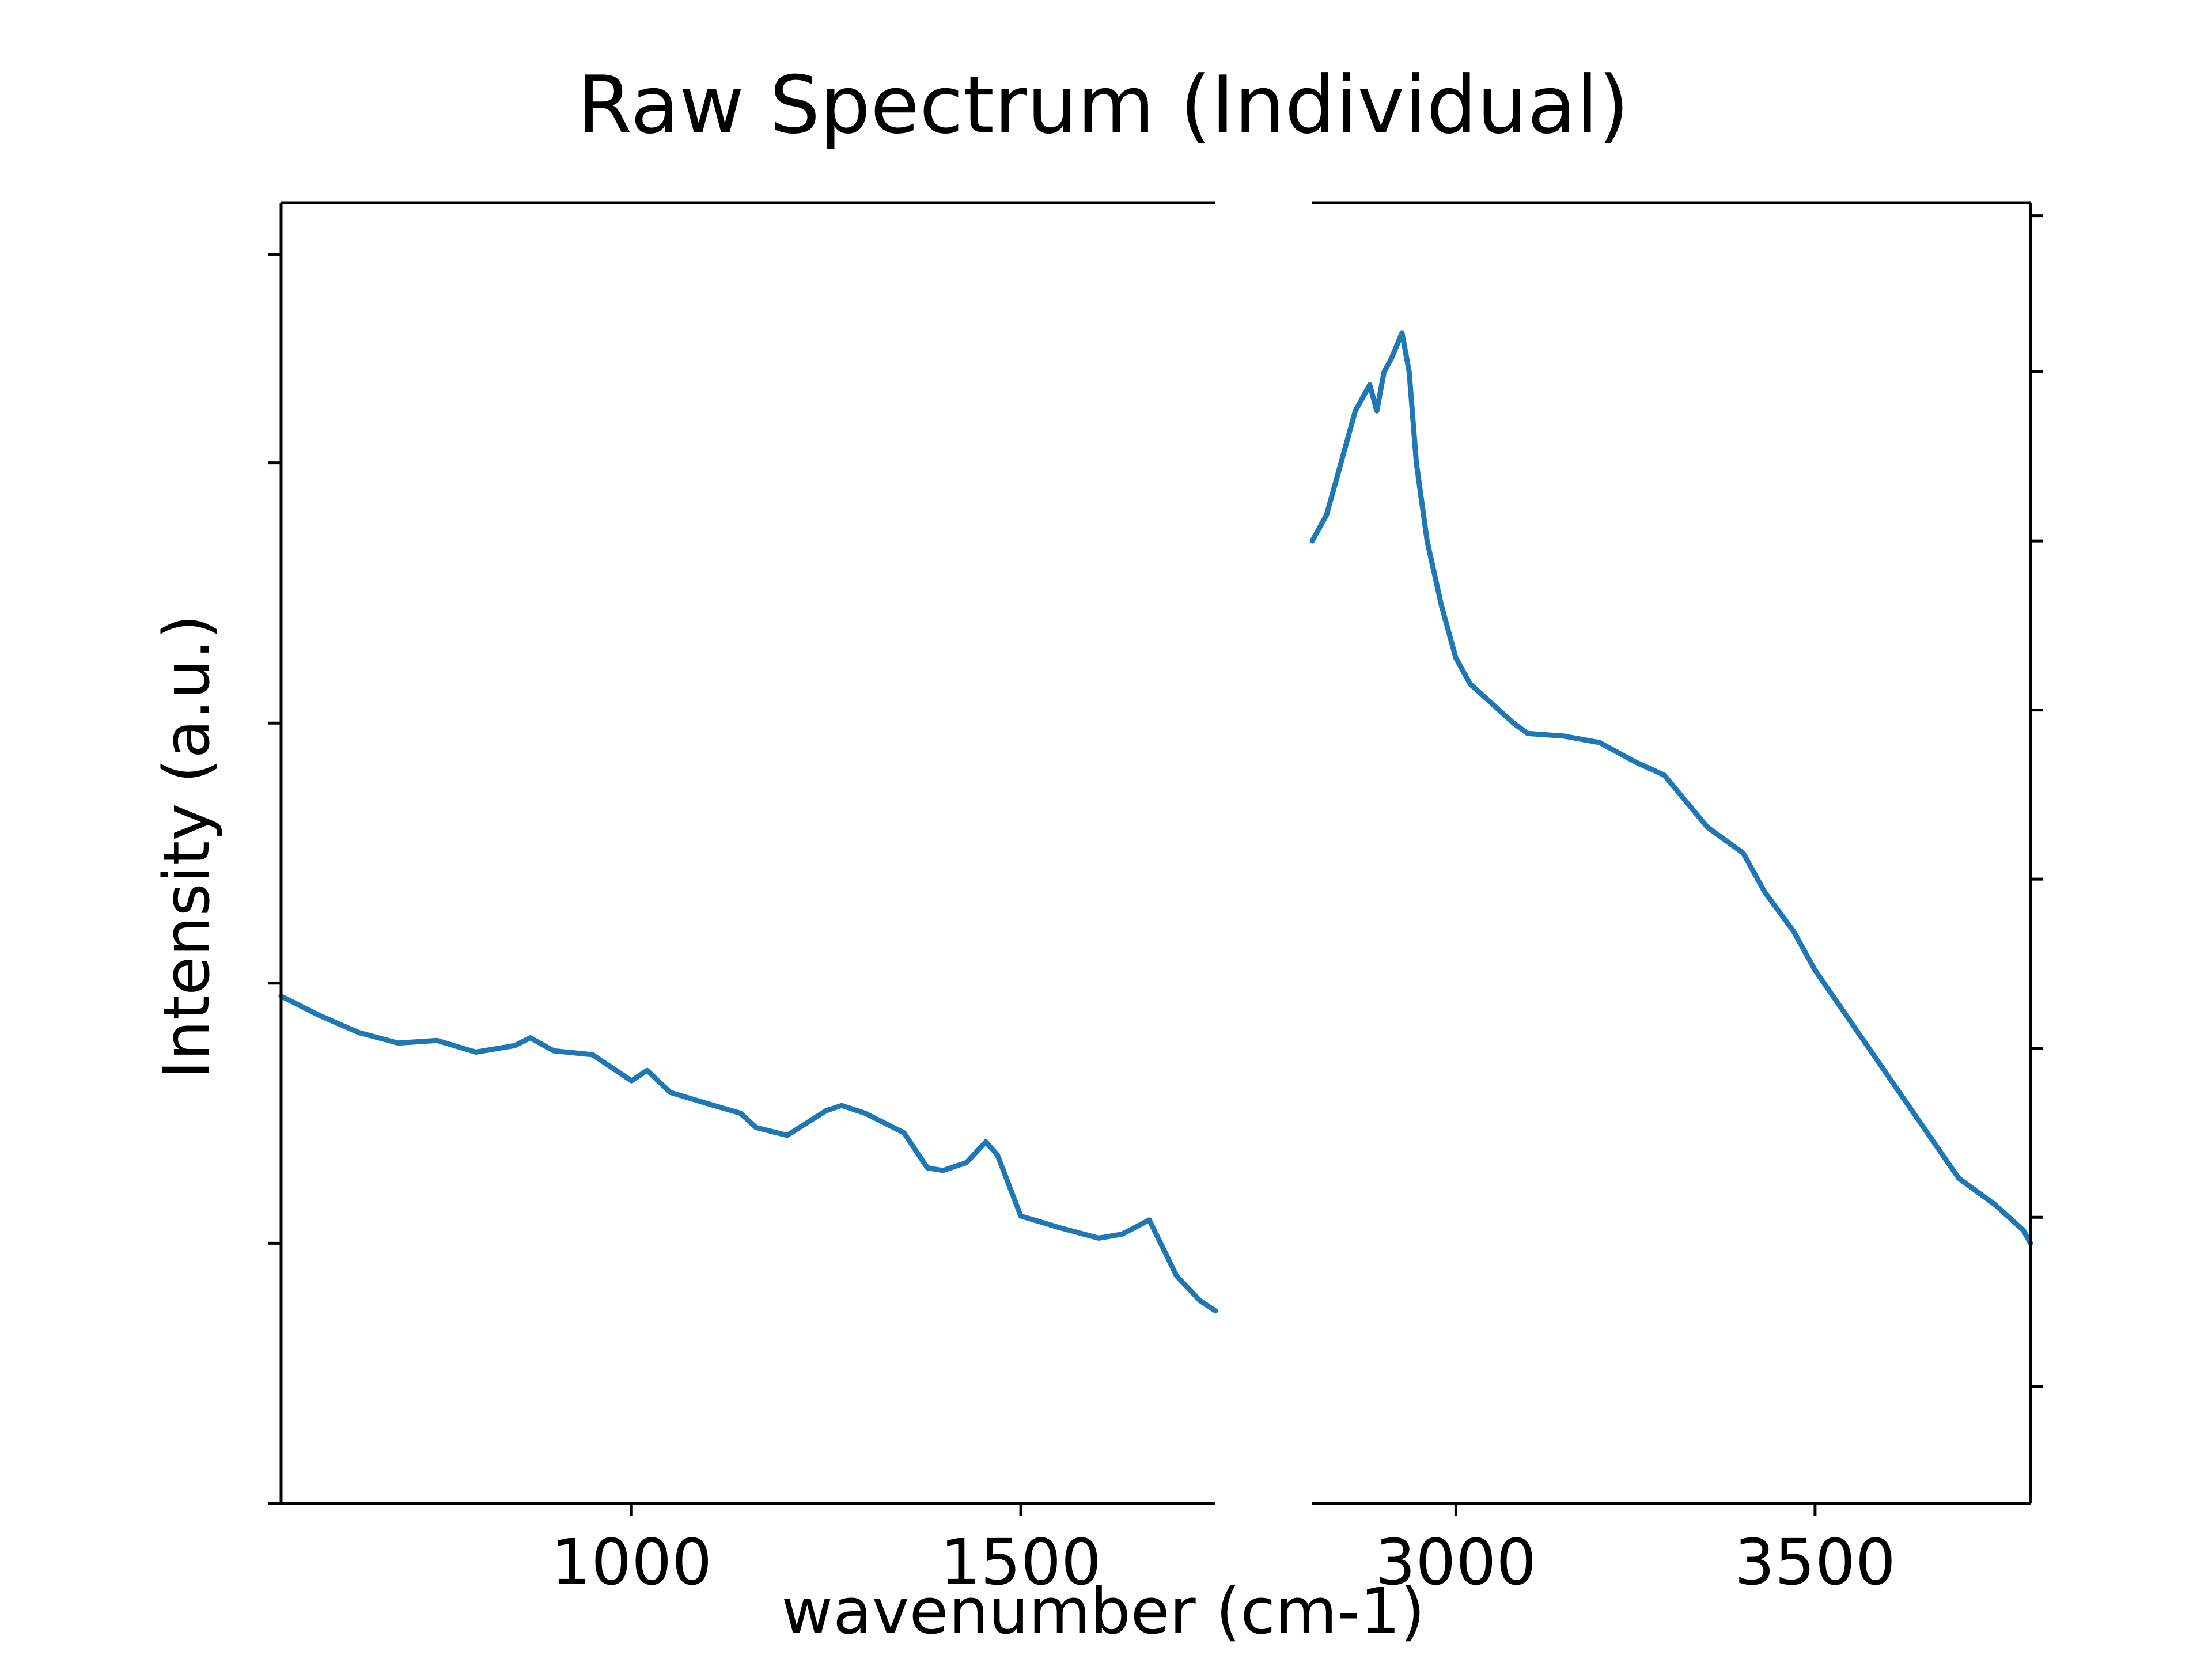  What do you see at coordinates (1455, 1562) in the screenshot?
I see `x-tick-label: 3000` at bounding box center [1455, 1562].